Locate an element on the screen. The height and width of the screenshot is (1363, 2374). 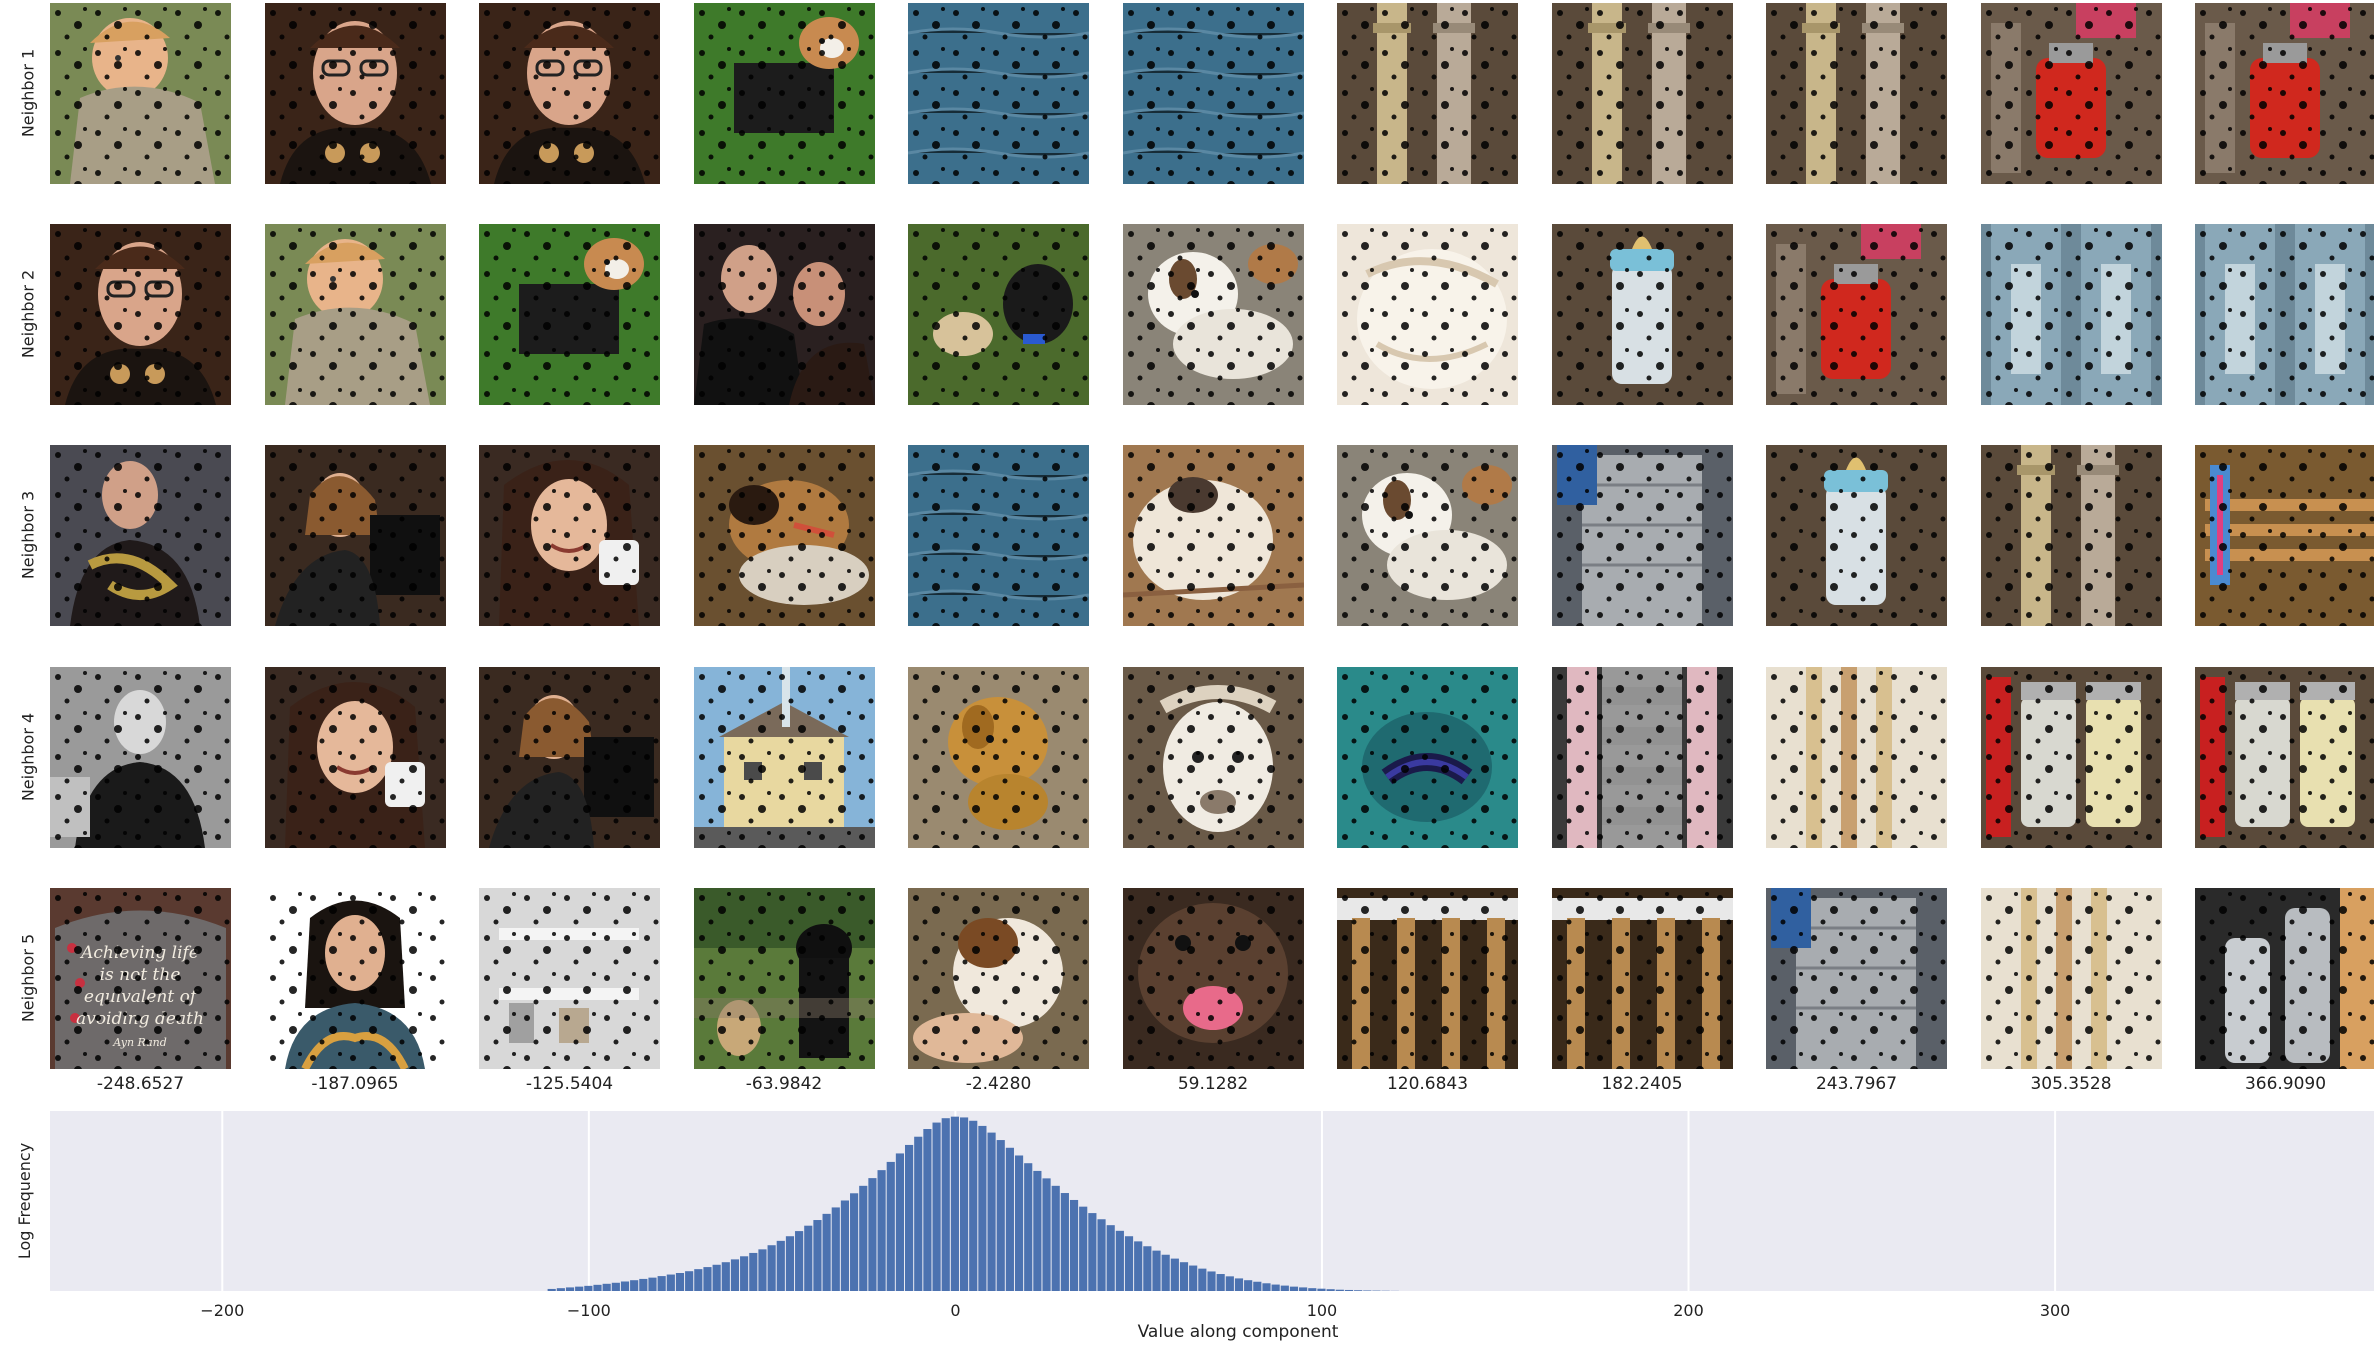
neighbor-image-metal-canister is located at coordinates (1642, 536).